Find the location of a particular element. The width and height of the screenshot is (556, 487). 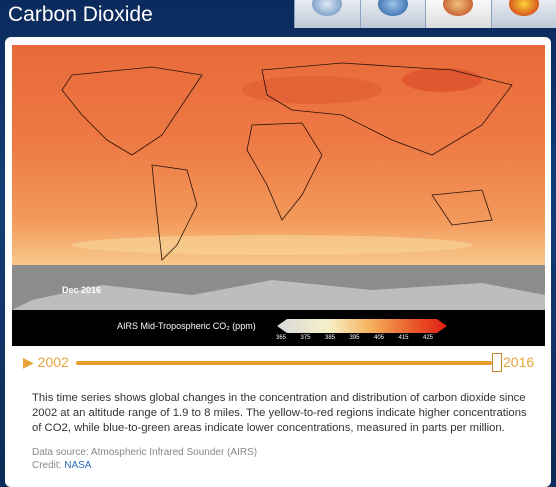

slider-handle is located at coordinates (497, 362).